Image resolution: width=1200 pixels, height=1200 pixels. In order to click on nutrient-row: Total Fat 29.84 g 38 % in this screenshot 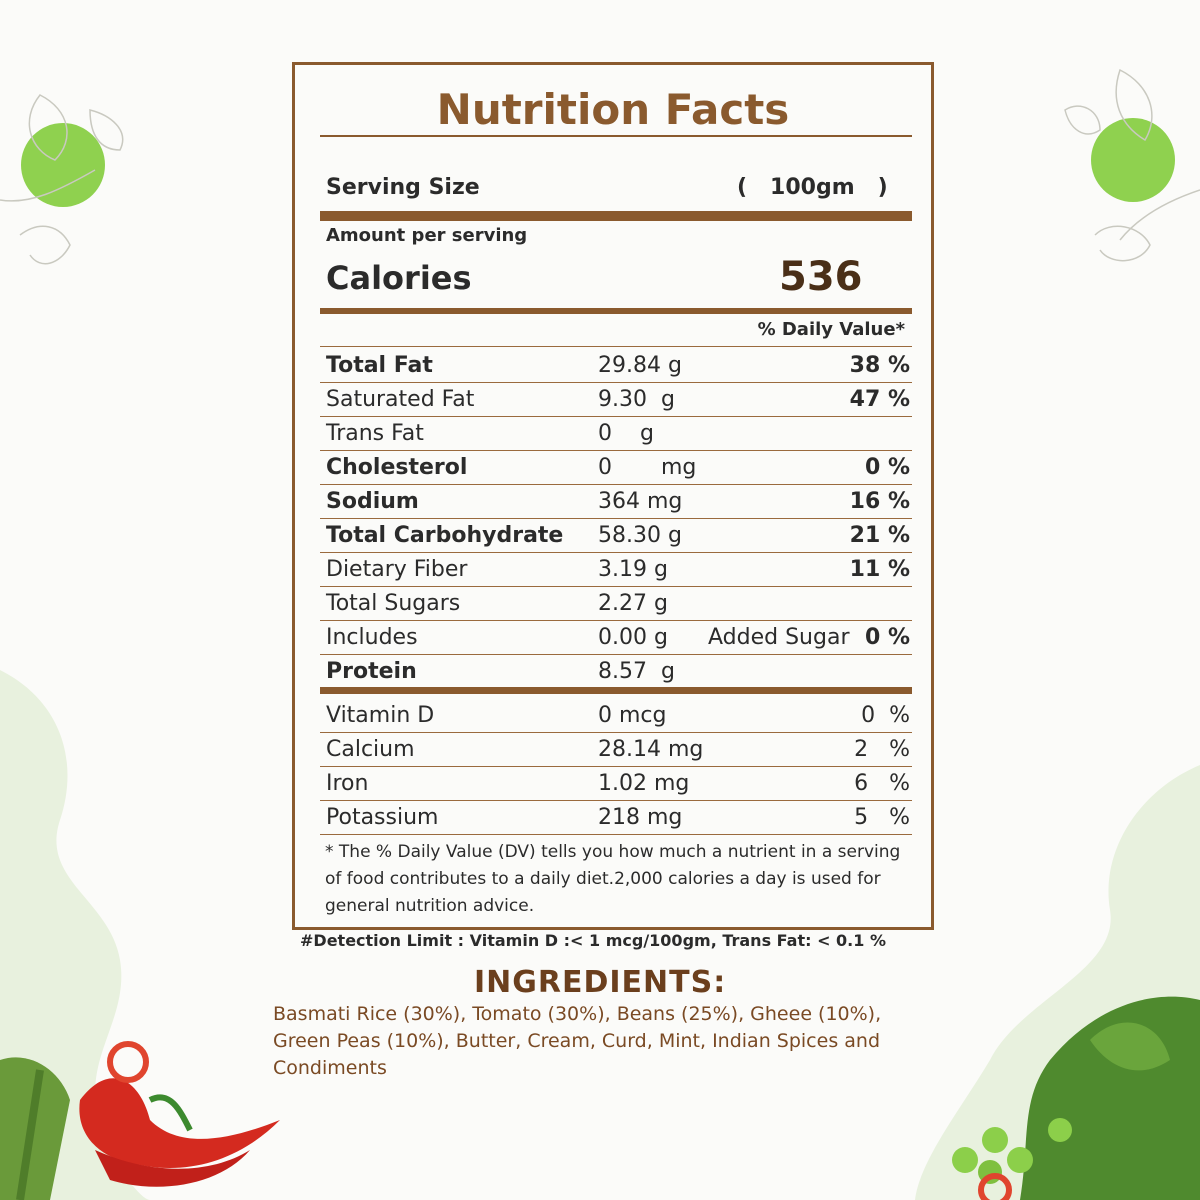, I will do `click(616, 366)`.